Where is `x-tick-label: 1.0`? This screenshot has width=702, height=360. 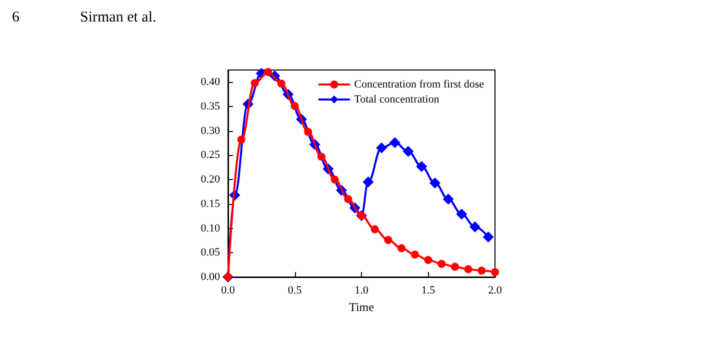 x-tick-label: 1.0 is located at coordinates (361, 290).